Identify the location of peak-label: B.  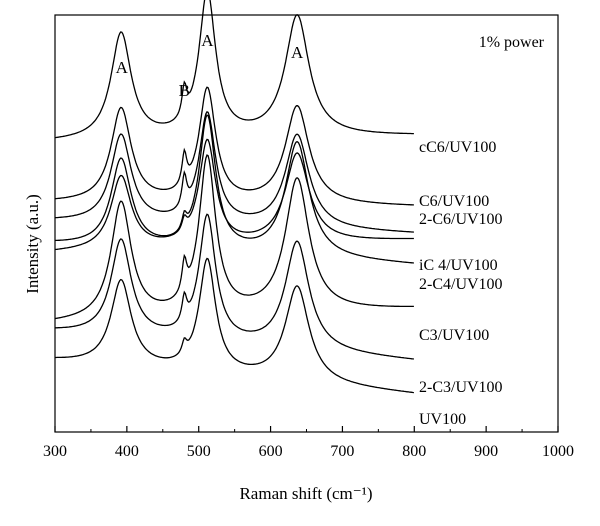
(184, 90).